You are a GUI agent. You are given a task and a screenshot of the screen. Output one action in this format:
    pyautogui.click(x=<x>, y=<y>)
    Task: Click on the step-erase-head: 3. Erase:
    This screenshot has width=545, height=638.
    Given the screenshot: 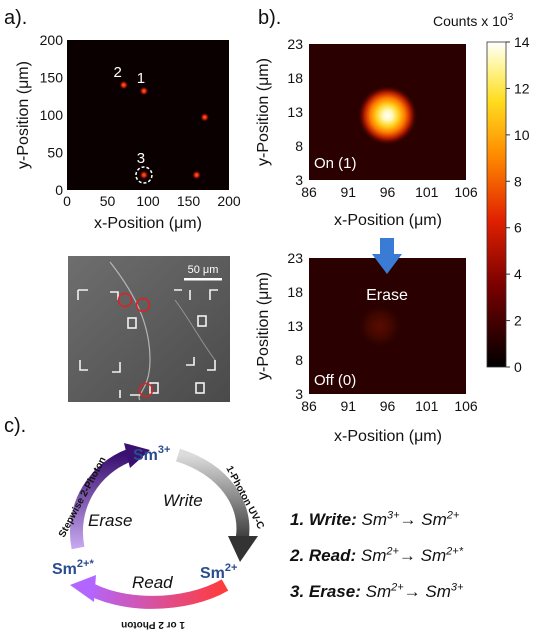 What is the action you would take?
    pyautogui.click(x=325, y=591)
    